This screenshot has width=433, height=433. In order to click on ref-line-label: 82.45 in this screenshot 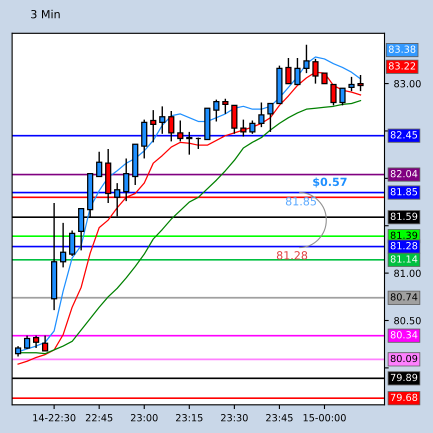, I will do `click(404, 135)`.